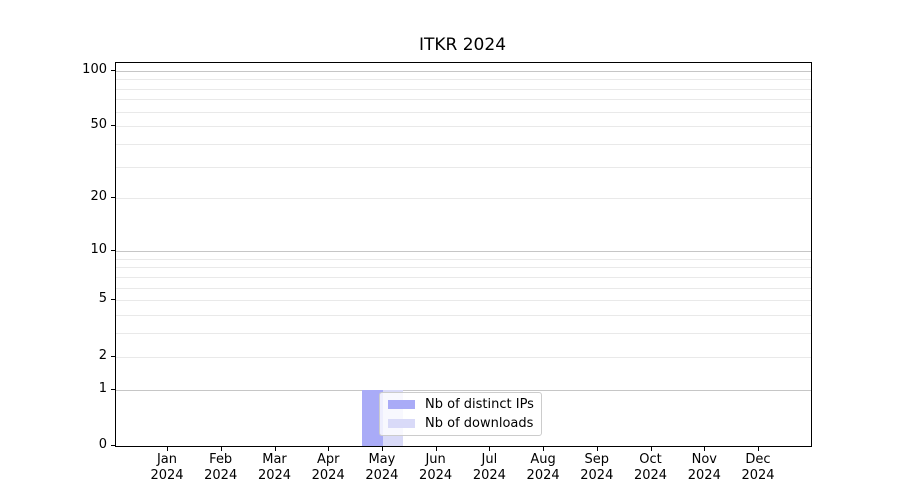  I want to click on chart-title: ITKR 2024, so click(462, 45).